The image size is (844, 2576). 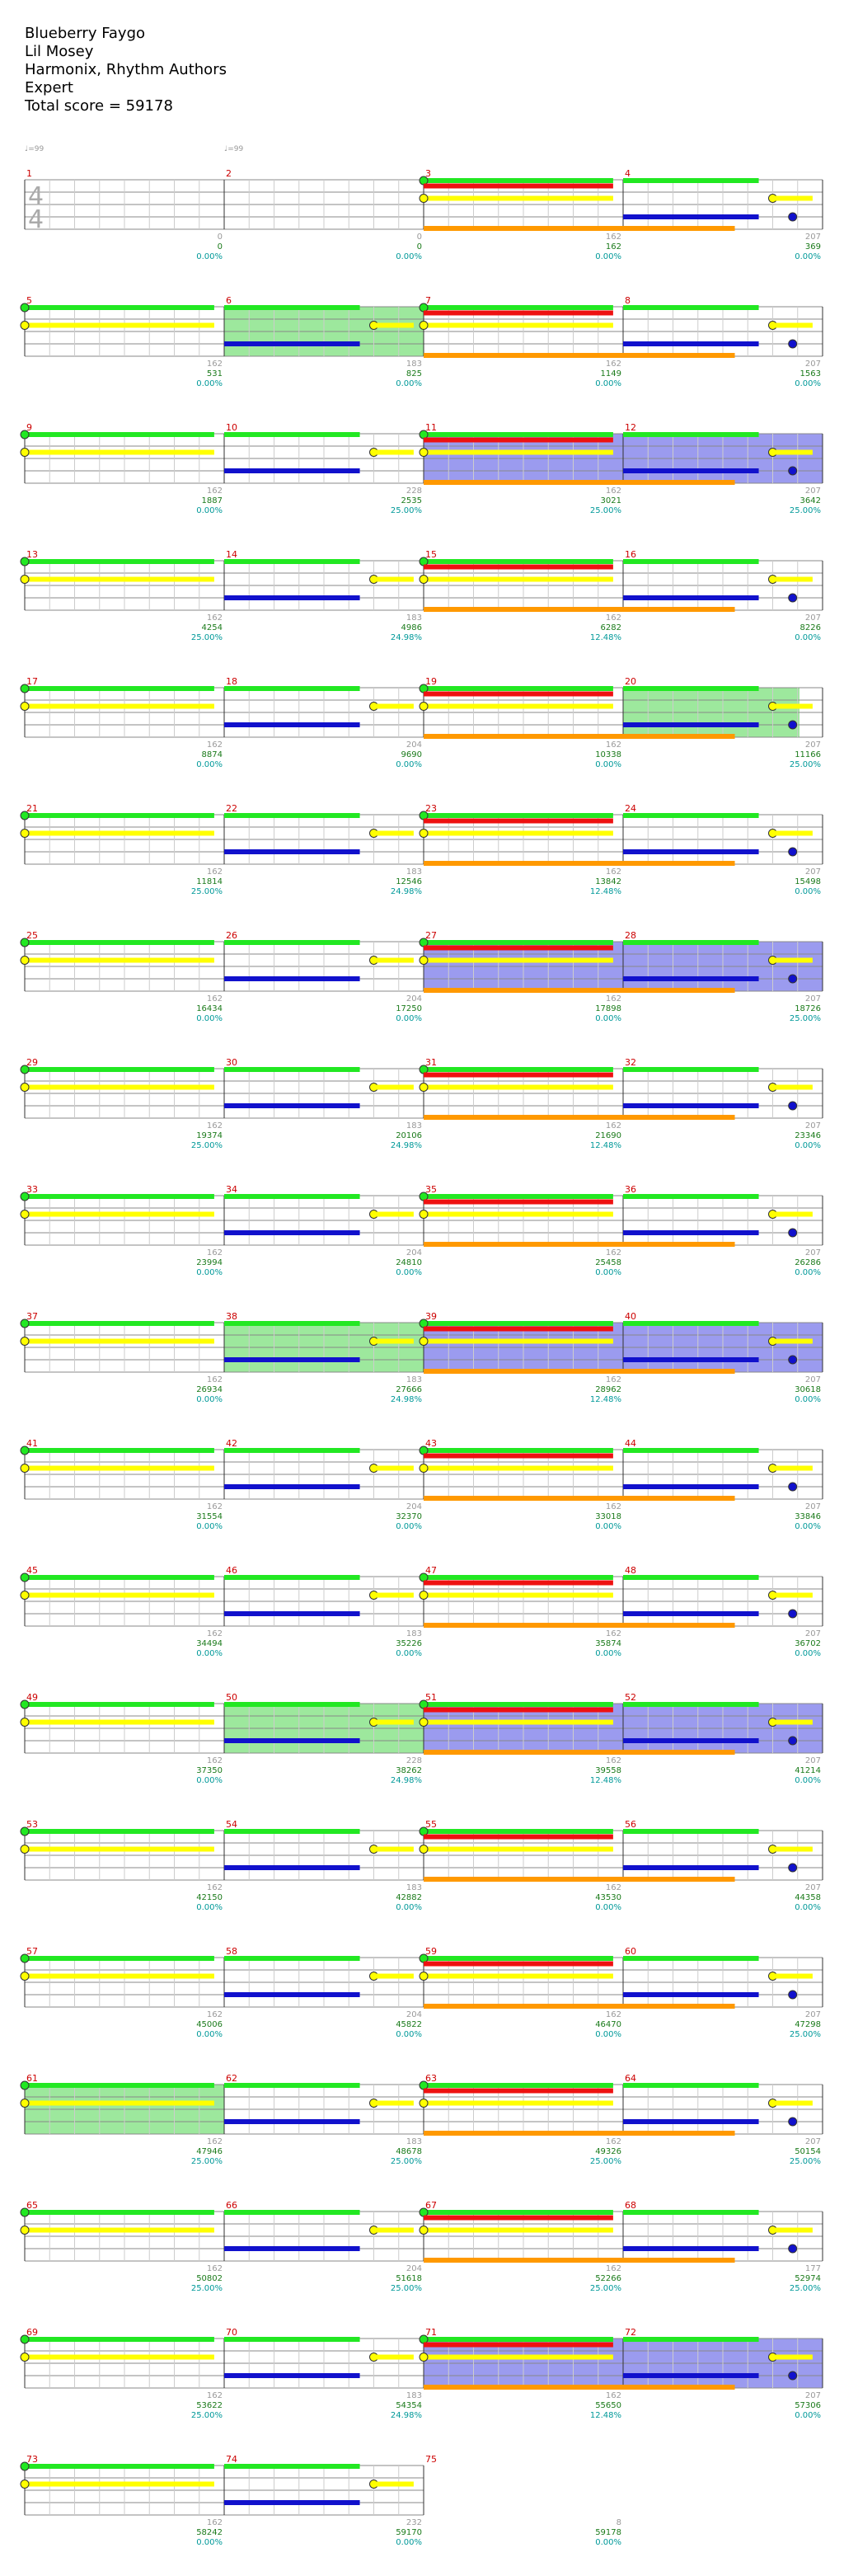 I want to click on measure-number: 8, so click(x=628, y=300).